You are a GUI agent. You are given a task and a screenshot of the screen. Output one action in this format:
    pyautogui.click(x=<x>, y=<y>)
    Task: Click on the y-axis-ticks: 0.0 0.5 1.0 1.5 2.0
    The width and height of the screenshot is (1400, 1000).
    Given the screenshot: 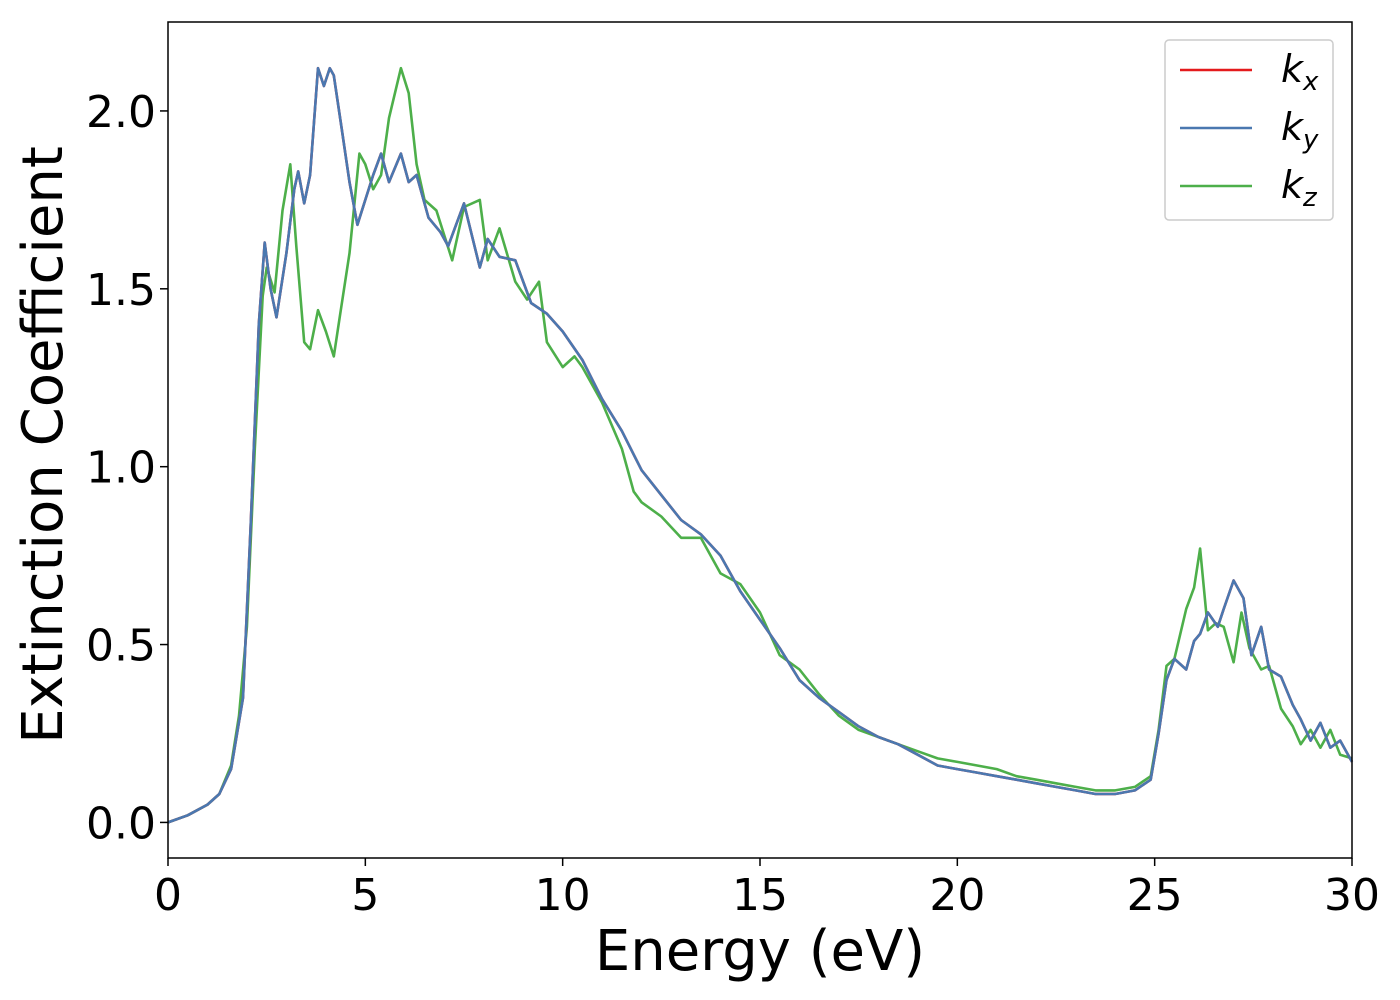 What is the action you would take?
    pyautogui.click(x=127, y=468)
    